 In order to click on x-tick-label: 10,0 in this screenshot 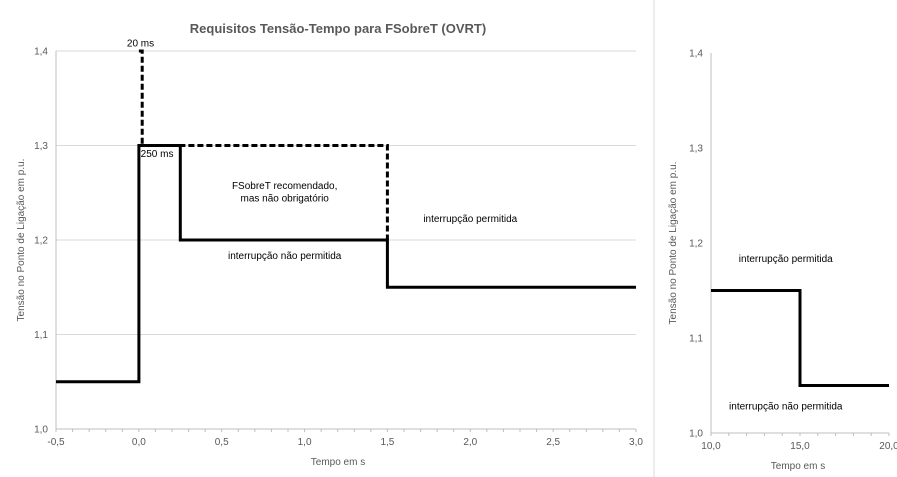, I will do `click(711, 446)`.